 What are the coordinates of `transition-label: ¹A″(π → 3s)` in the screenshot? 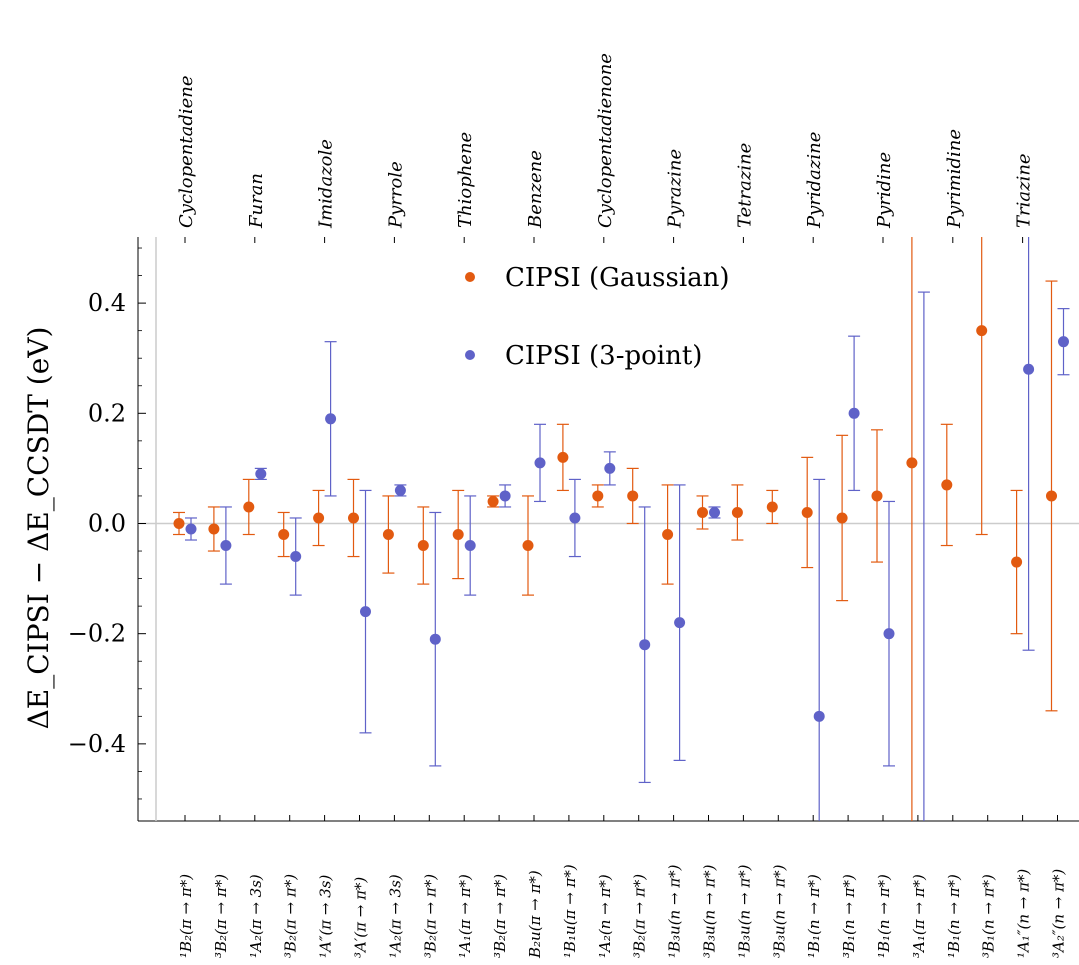 It's located at (326, 916).